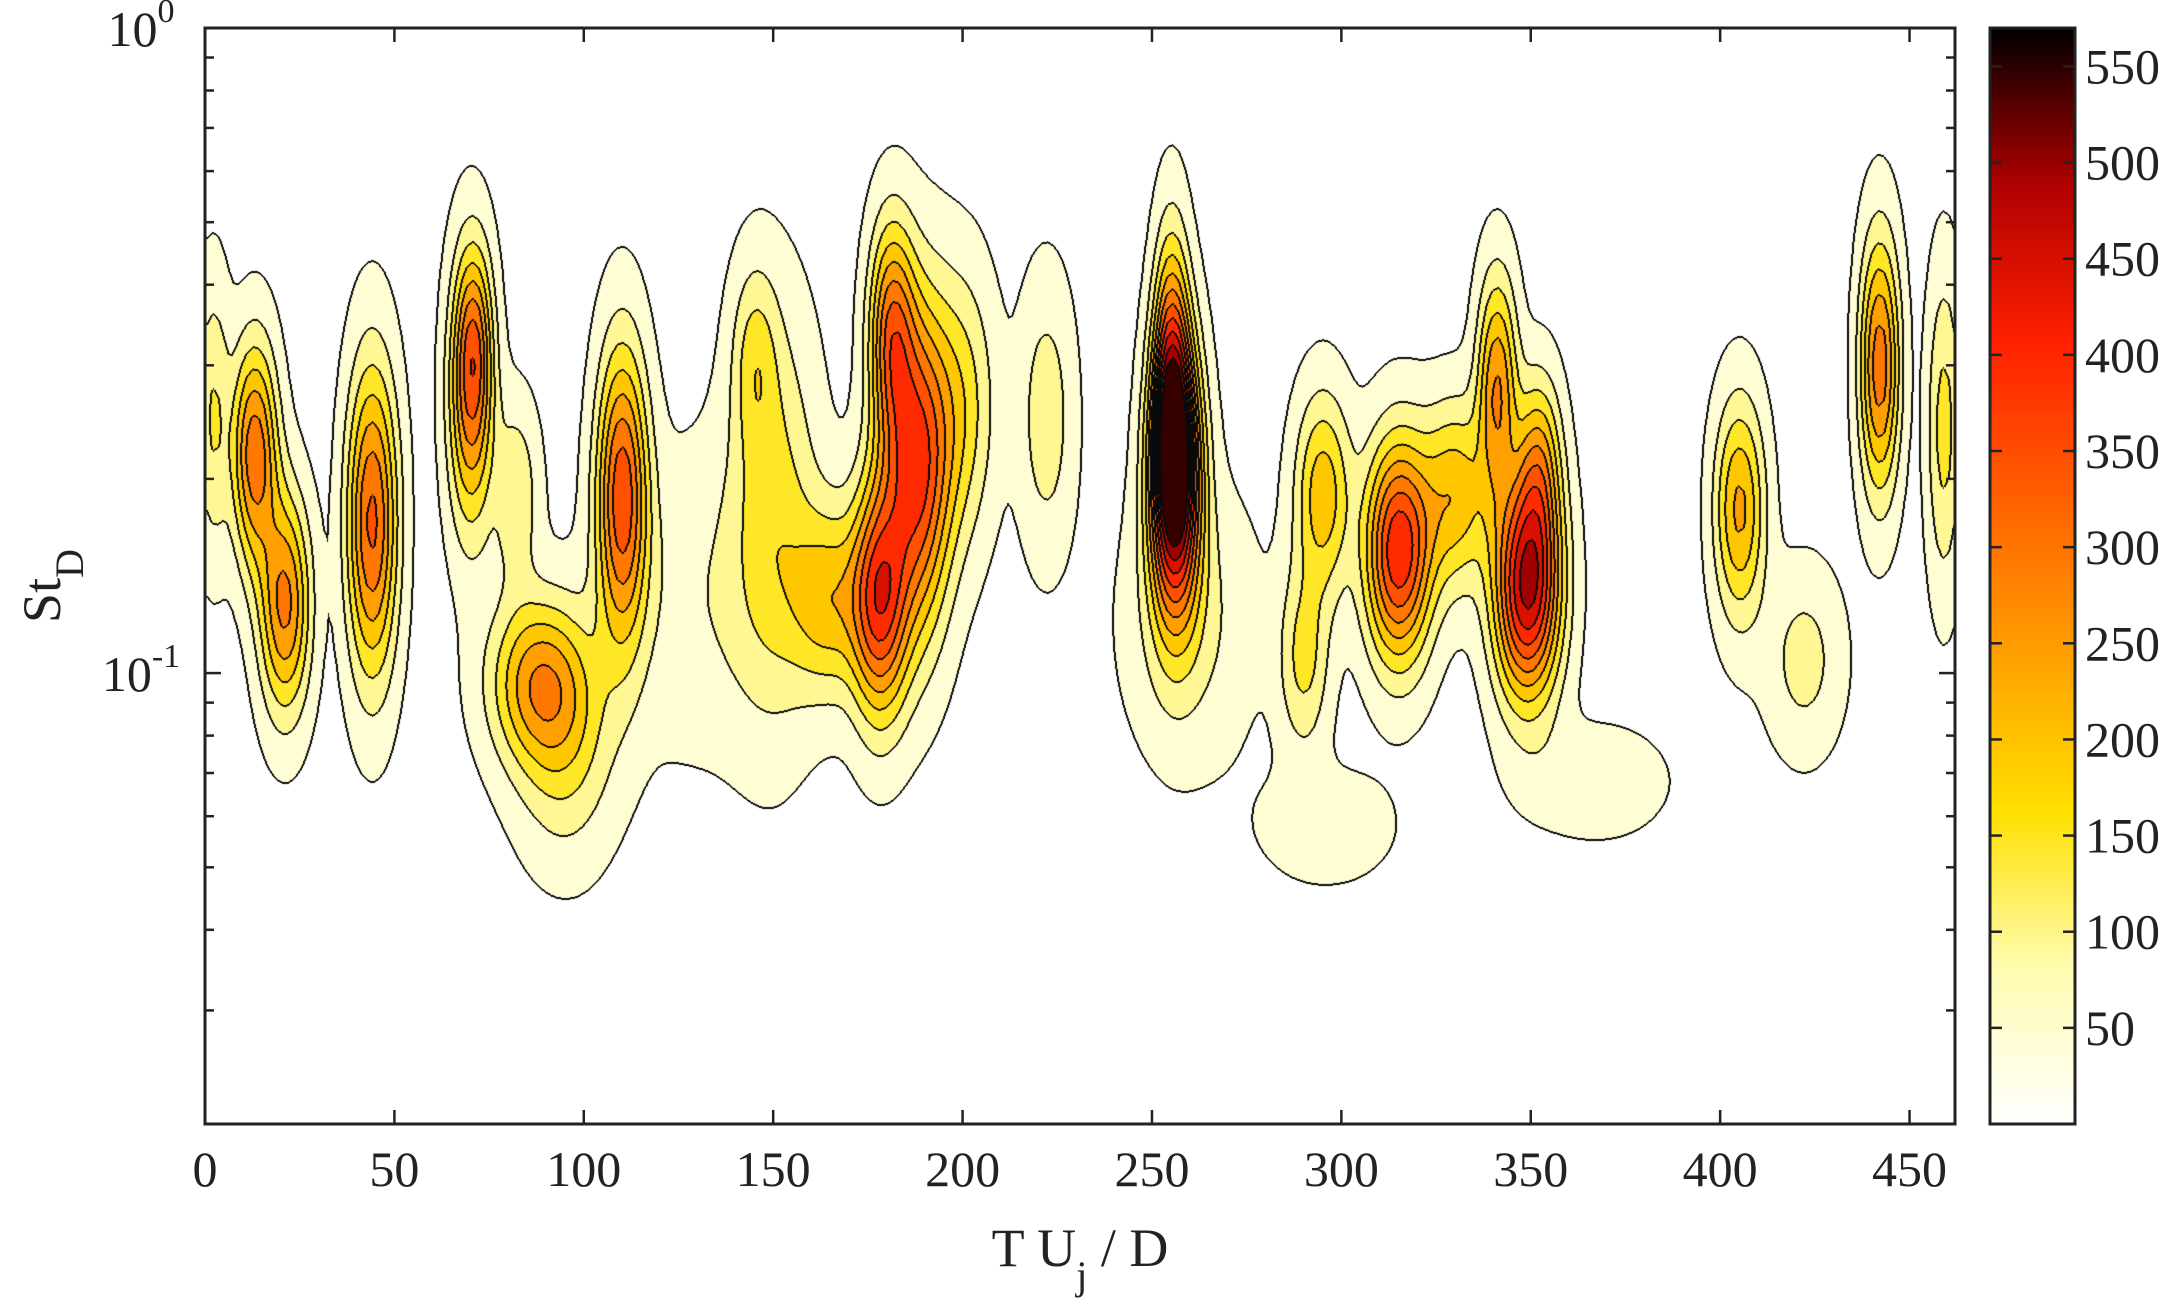 This screenshot has width=2174, height=1298. I want to click on x-tick-label: 50, so click(394, 1169).